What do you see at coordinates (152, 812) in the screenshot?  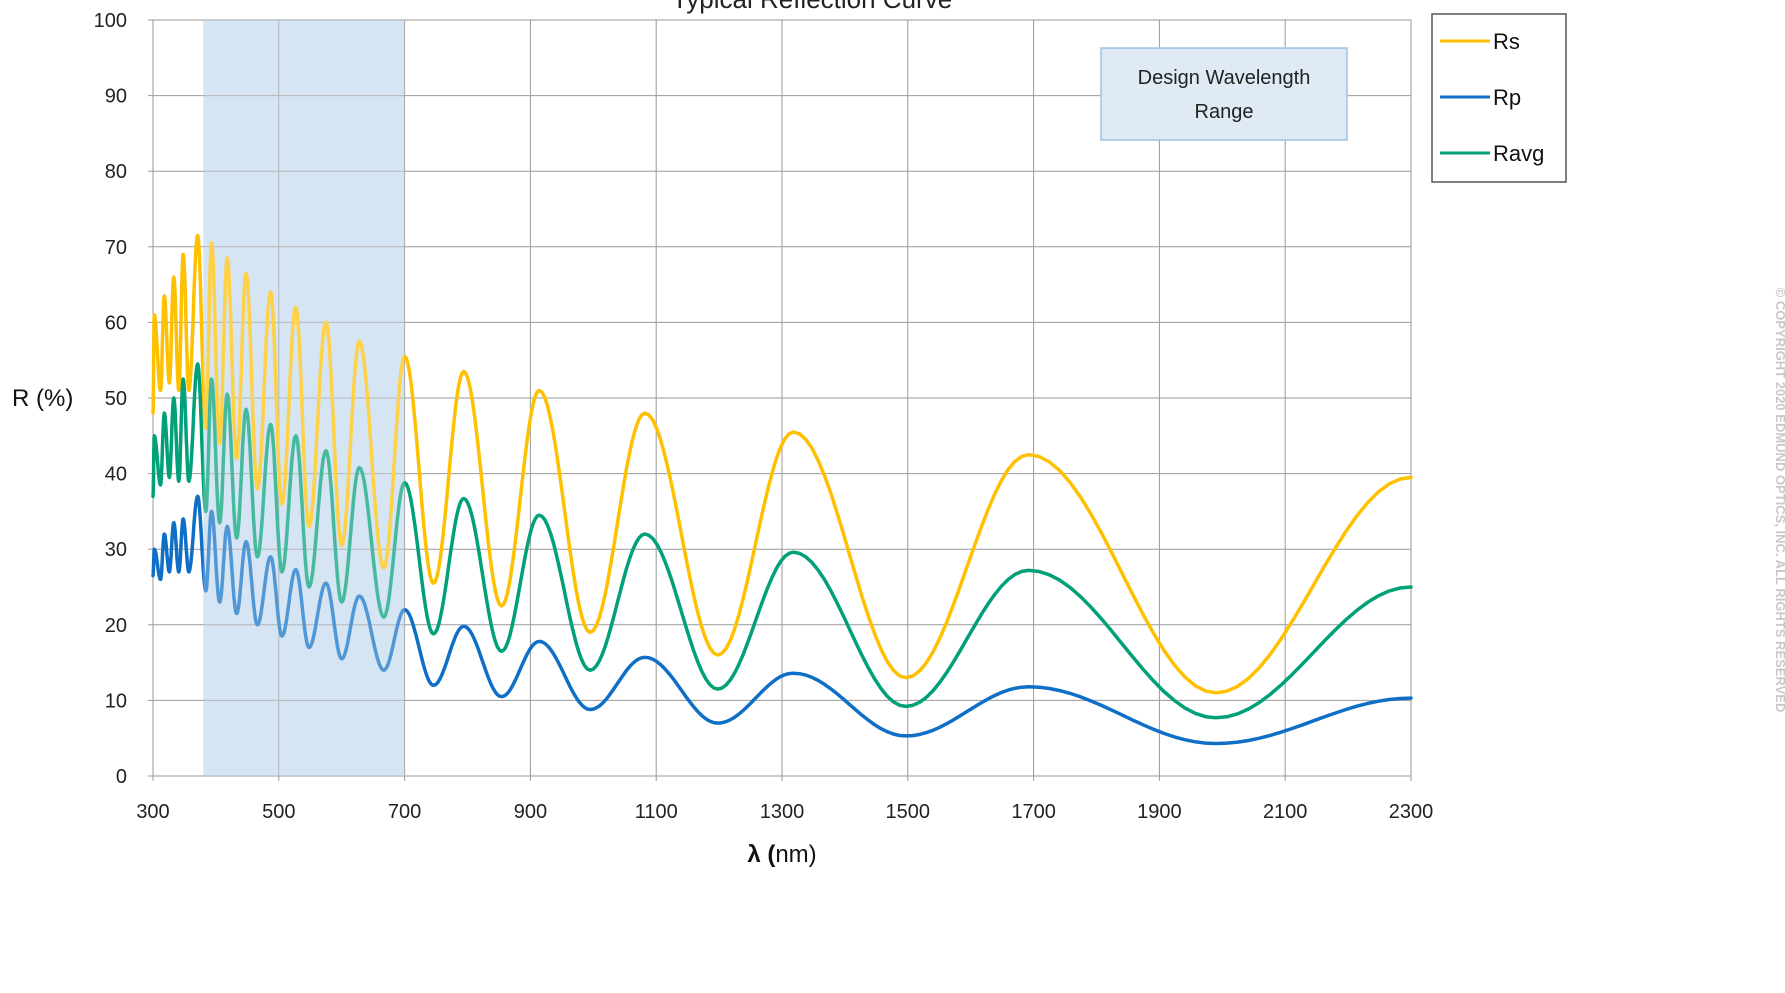 I see `x-tick-label: 300` at bounding box center [152, 812].